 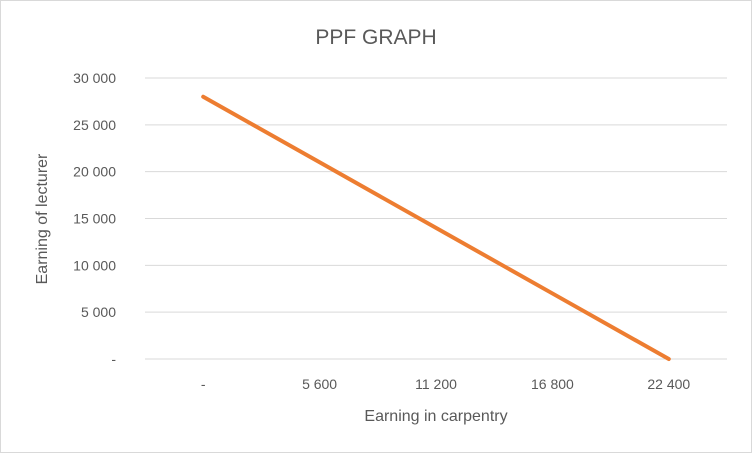 What do you see at coordinates (552, 384) in the screenshot?
I see `x-tick-label: 16 800` at bounding box center [552, 384].